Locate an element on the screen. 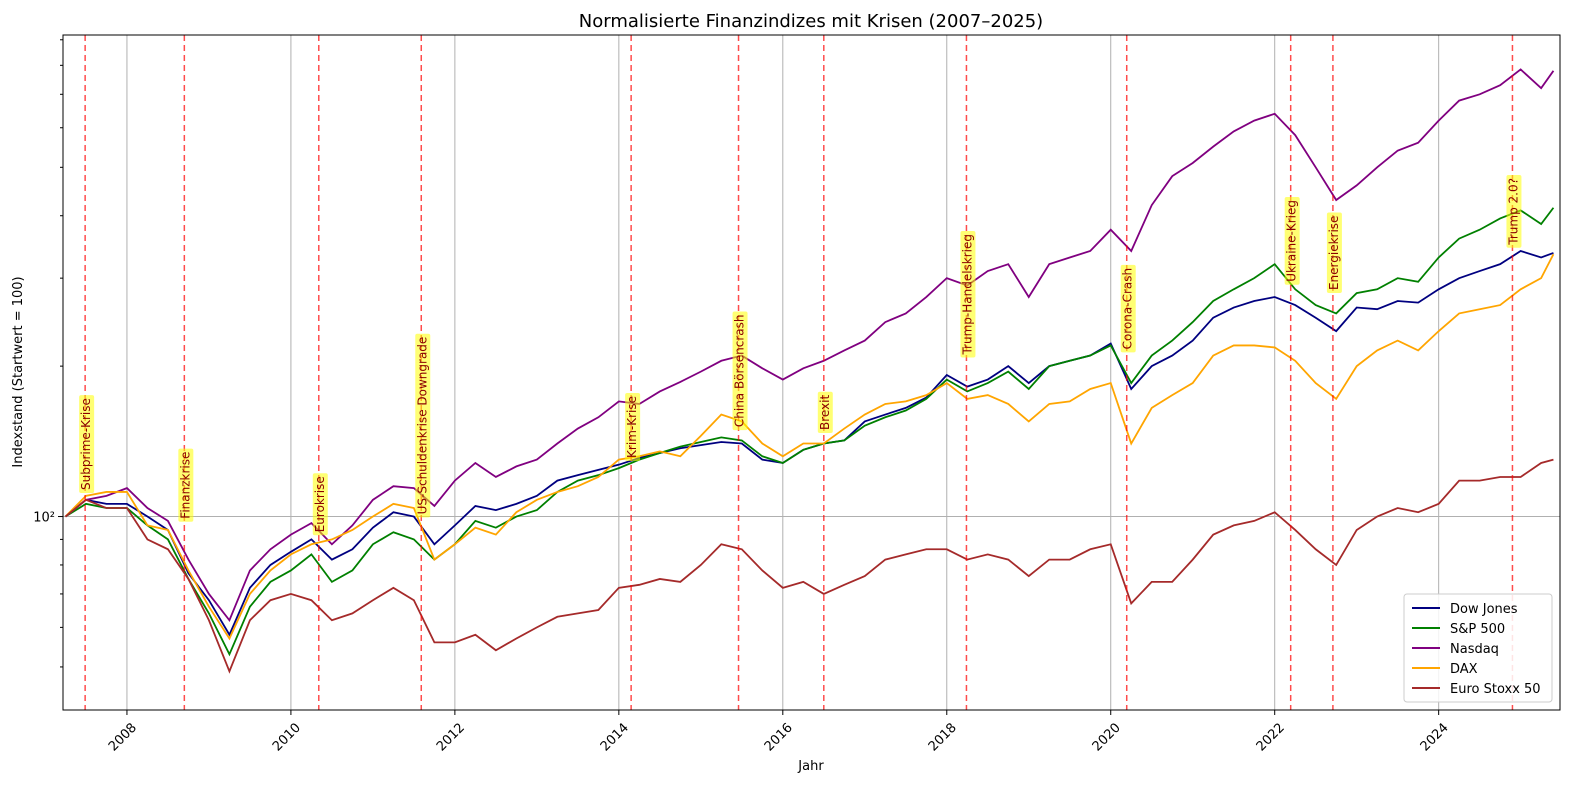 This screenshot has width=1589, height=787. annotation: Trump 2.0? is located at coordinates (1514, 211).